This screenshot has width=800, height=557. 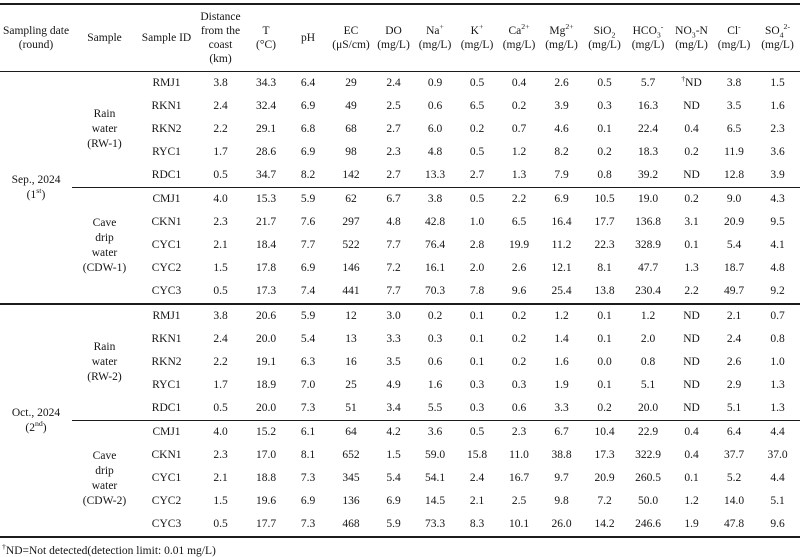 I want to click on value-cell-ec: 441, so click(x=351, y=293).